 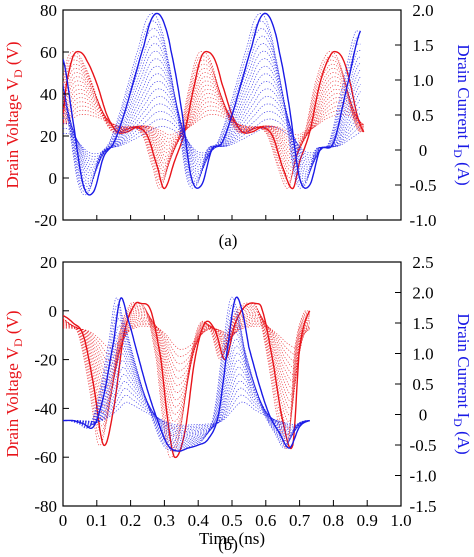 What do you see at coordinates (228, 544) in the screenshot?
I see `panel-label: (b)` at bounding box center [228, 544].